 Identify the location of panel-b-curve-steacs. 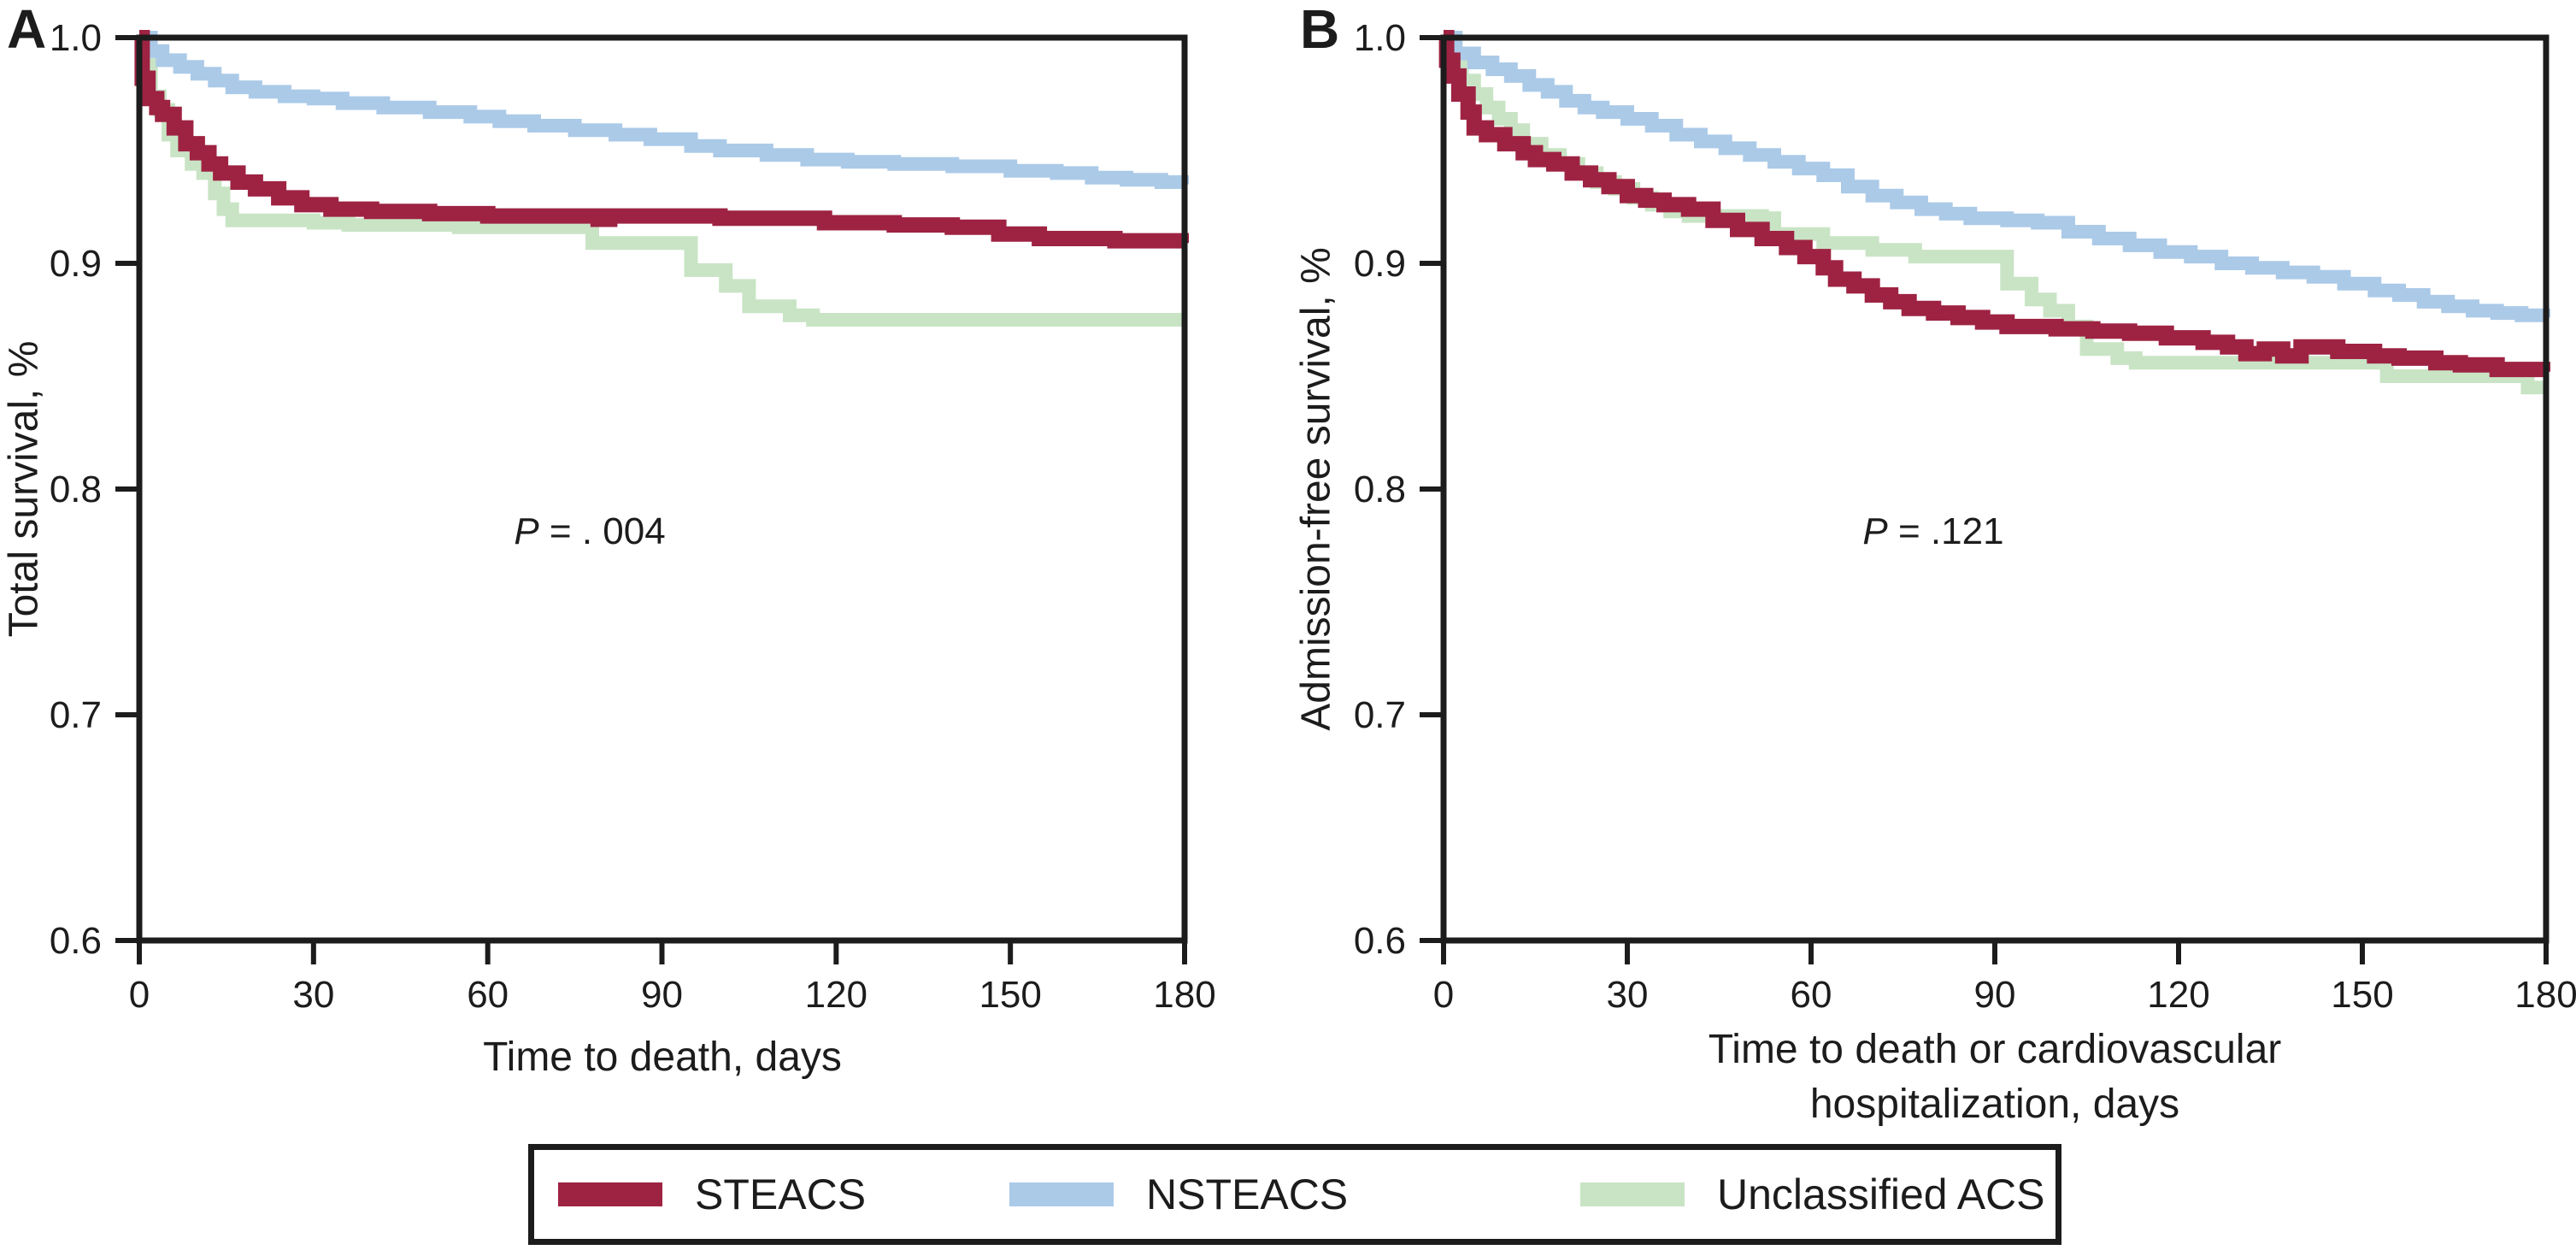
(1994, 204).